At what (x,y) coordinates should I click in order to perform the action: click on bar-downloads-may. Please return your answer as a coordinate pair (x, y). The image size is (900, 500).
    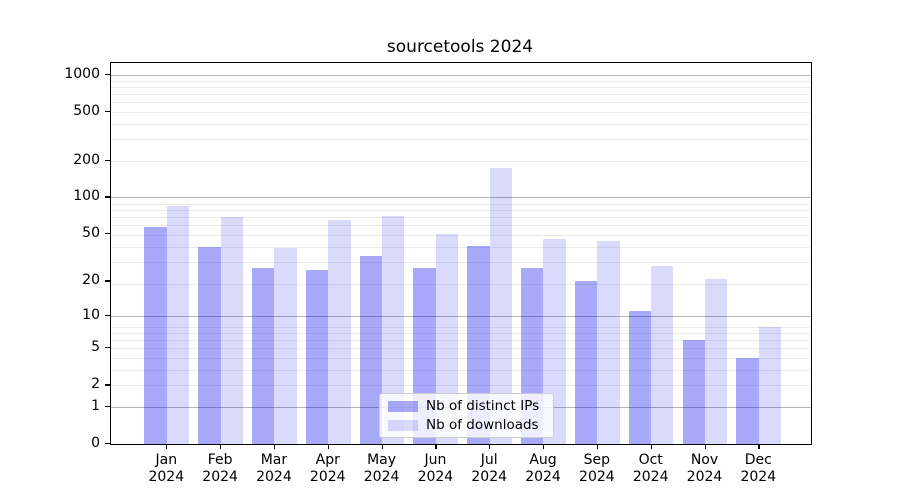
    Looking at the image, I should click on (393, 329).